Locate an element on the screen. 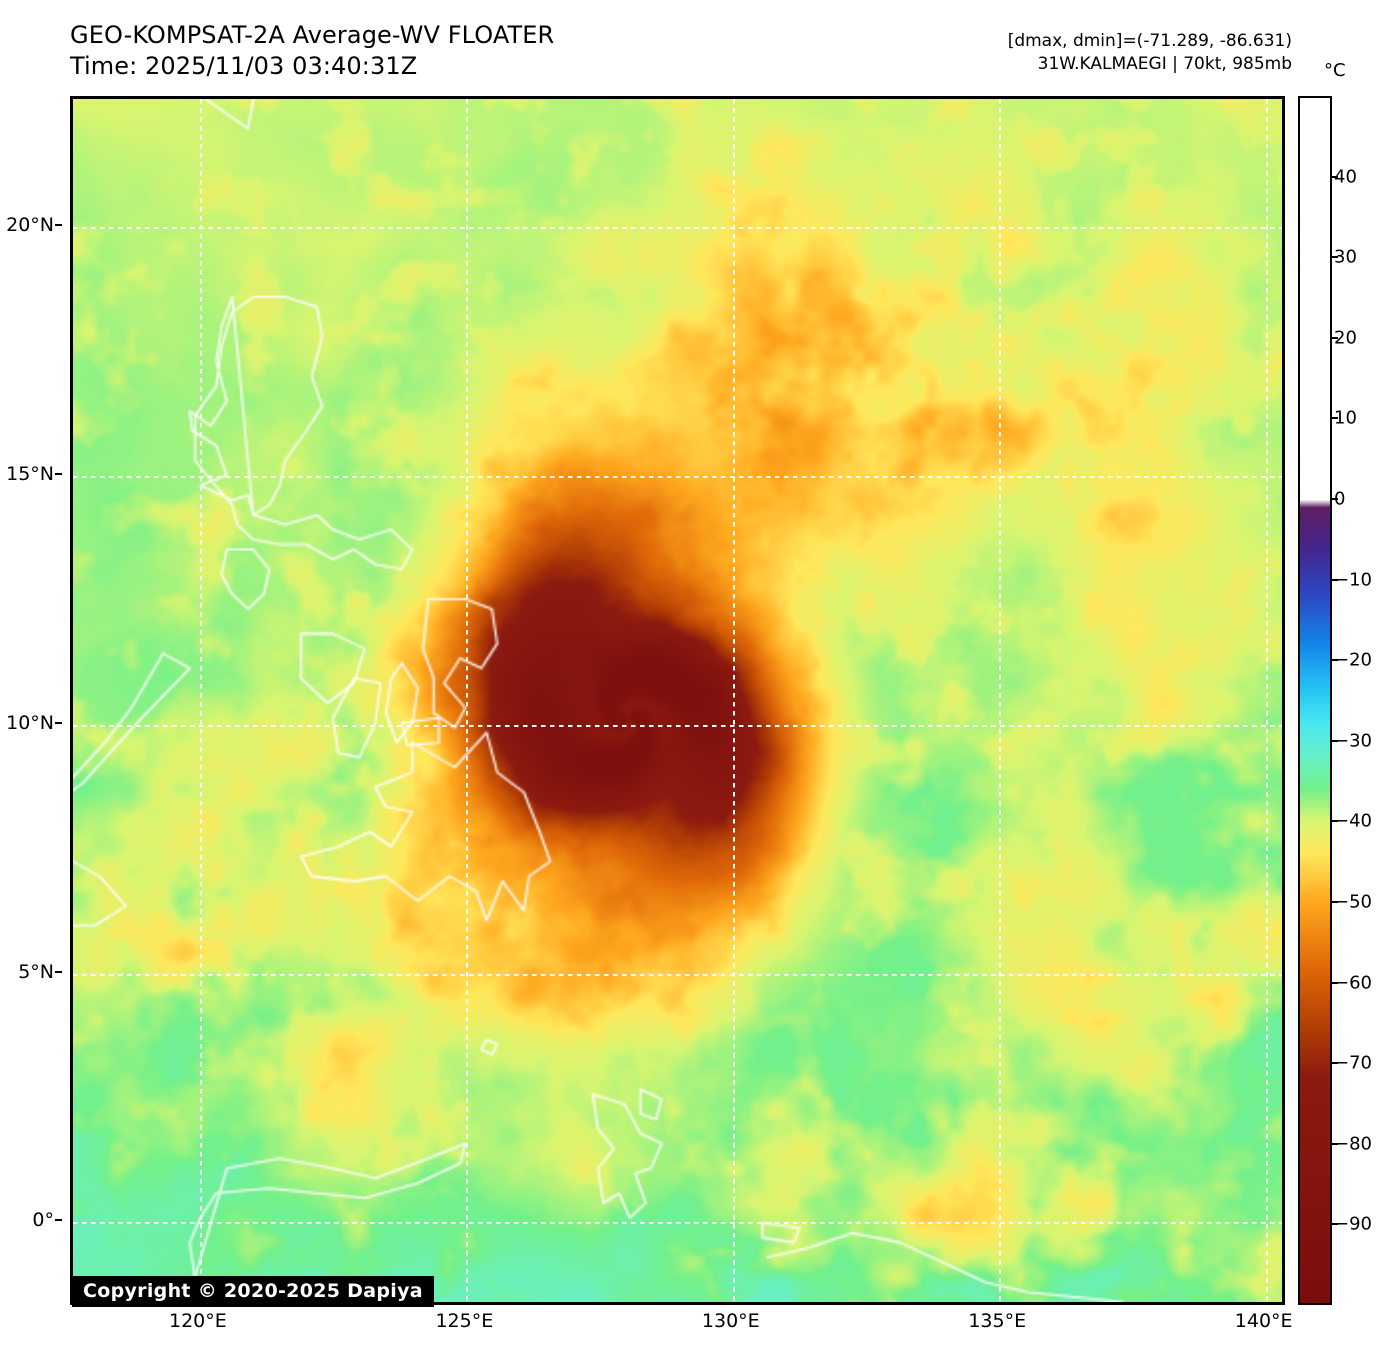  colorbar-tick-label: −20 is located at coordinates (1353, 660).